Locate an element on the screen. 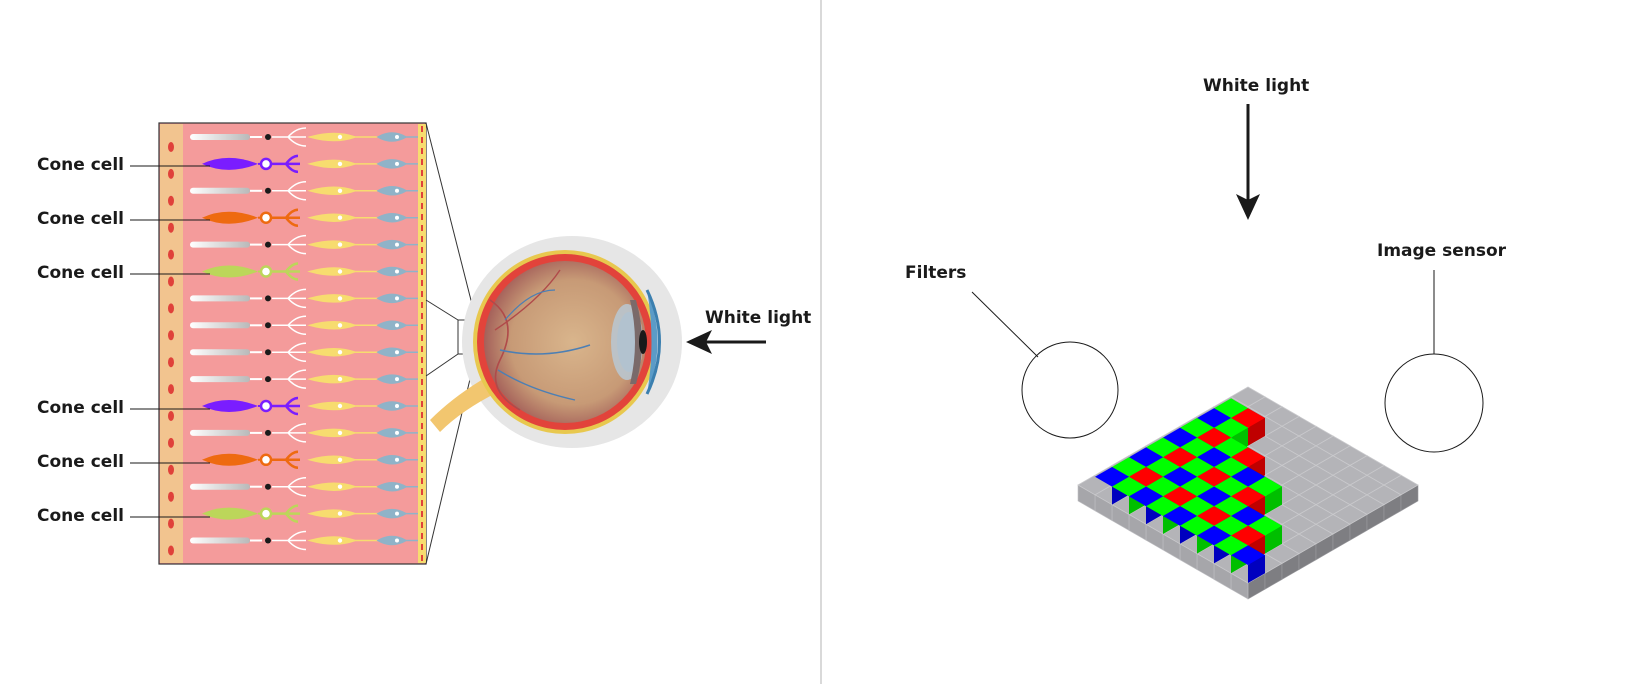 This screenshot has height=684, width=1639. eye-illustration is located at coordinates (556, 342).